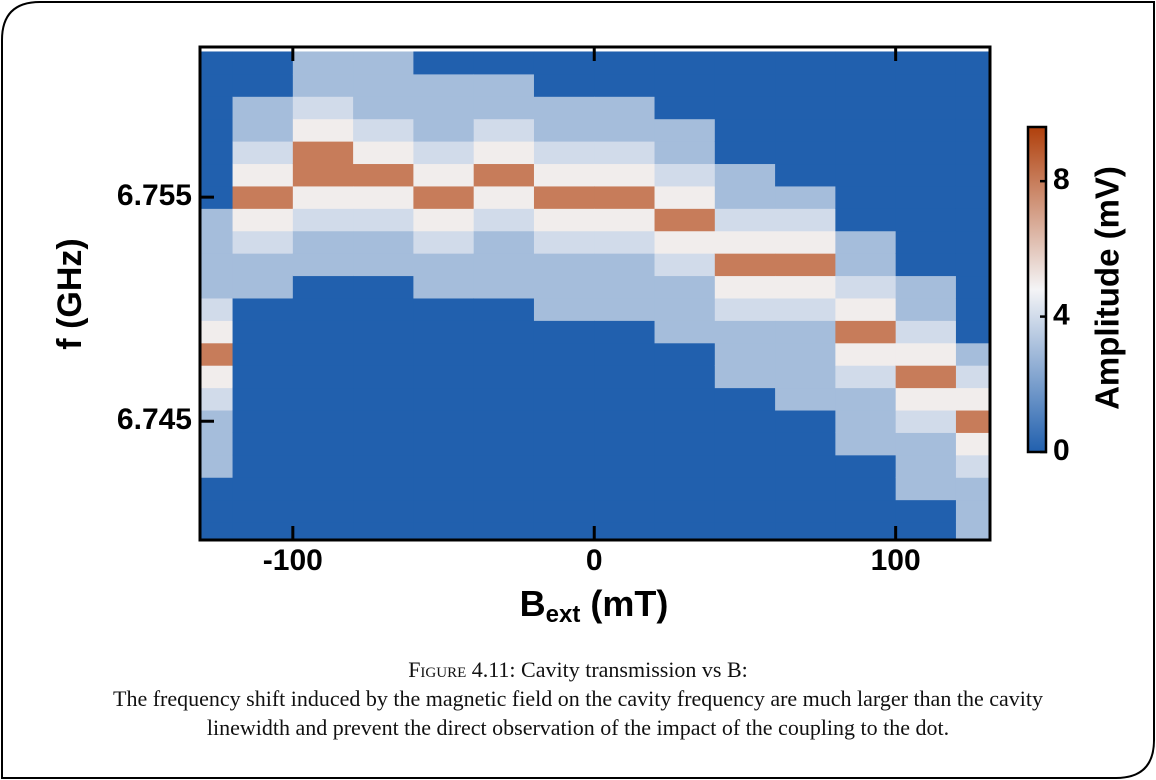 The height and width of the screenshot is (780, 1156). Describe the element at coordinates (563, 614) in the screenshot. I see `x-label-sub: ext` at that location.